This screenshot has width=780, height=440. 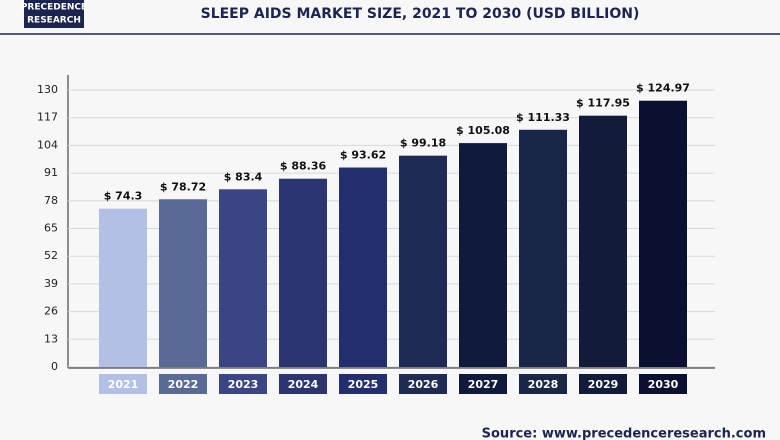 I want to click on x-tick-label: 2030, so click(x=663, y=384).